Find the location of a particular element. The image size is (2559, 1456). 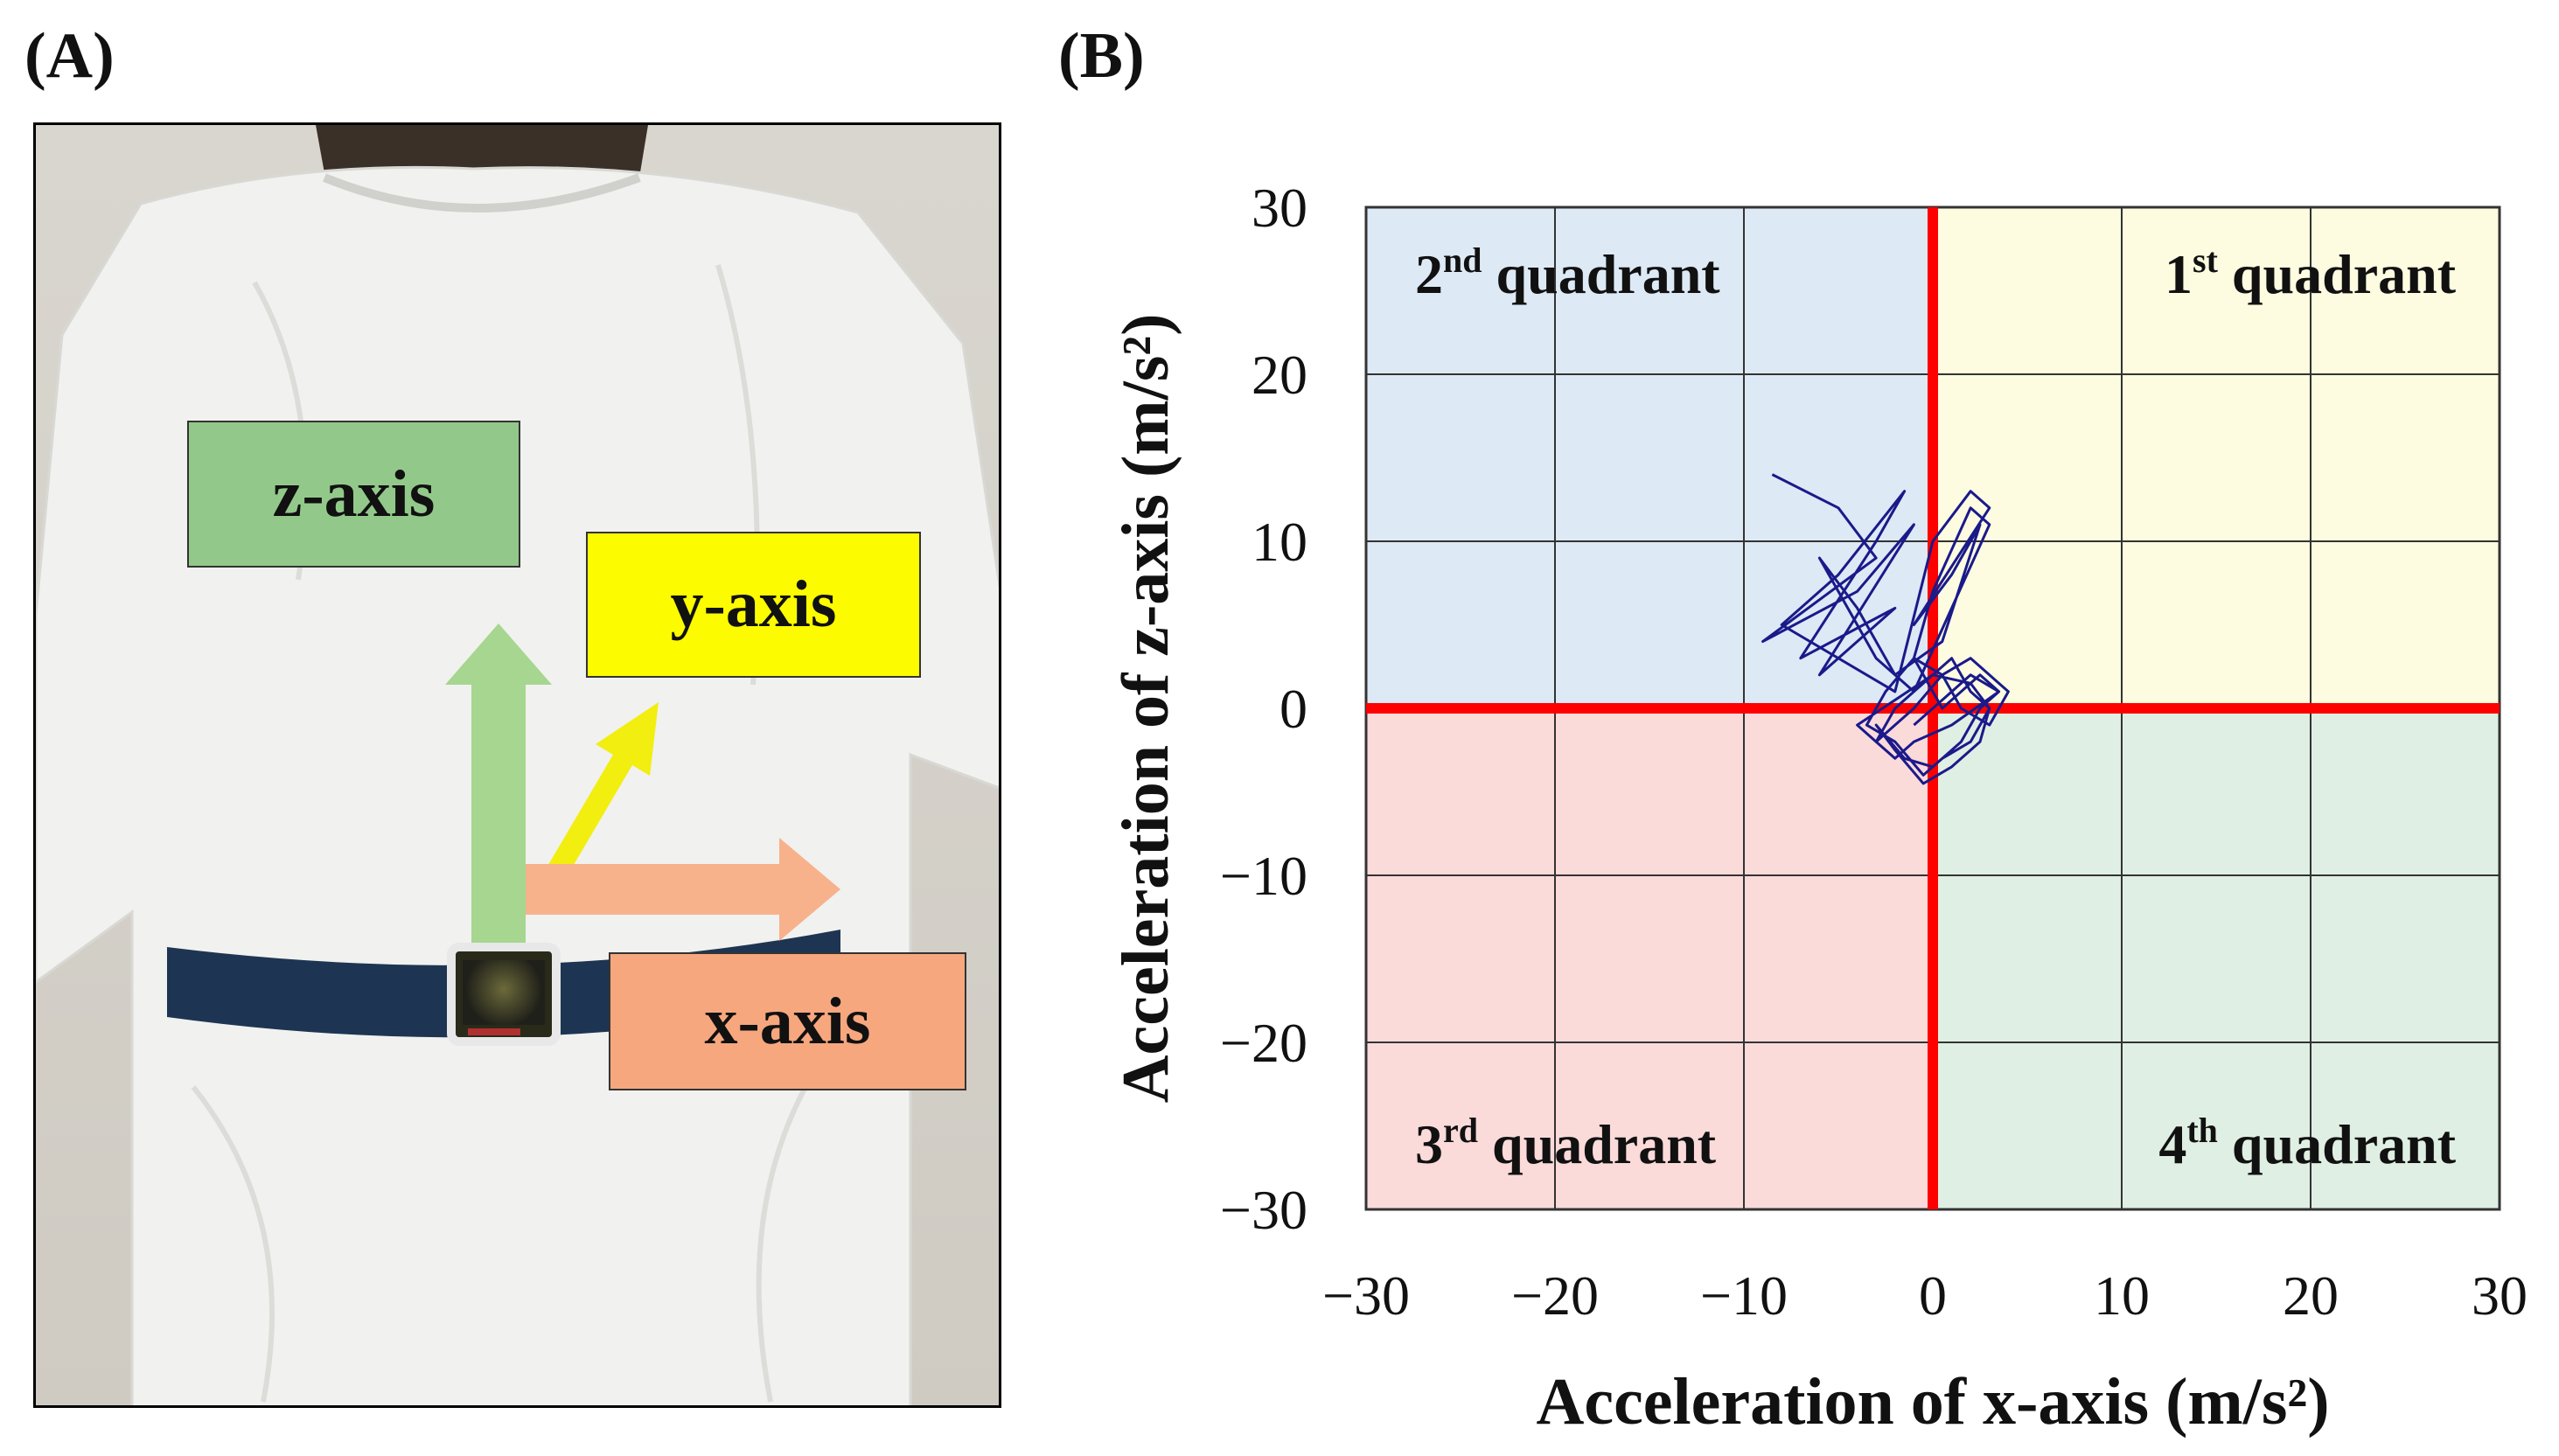

x-axis-title: Acceleration of x-axis (m/s²) is located at coordinates (1932, 1402).